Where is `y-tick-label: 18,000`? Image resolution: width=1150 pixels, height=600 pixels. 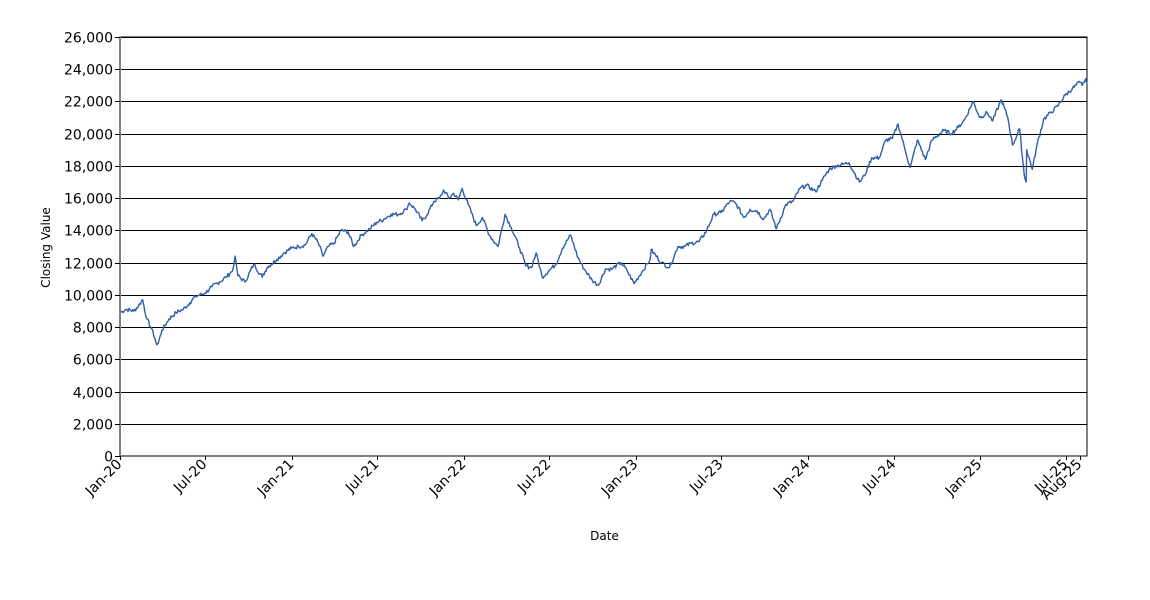
y-tick-label: 18,000 is located at coordinates (88, 168).